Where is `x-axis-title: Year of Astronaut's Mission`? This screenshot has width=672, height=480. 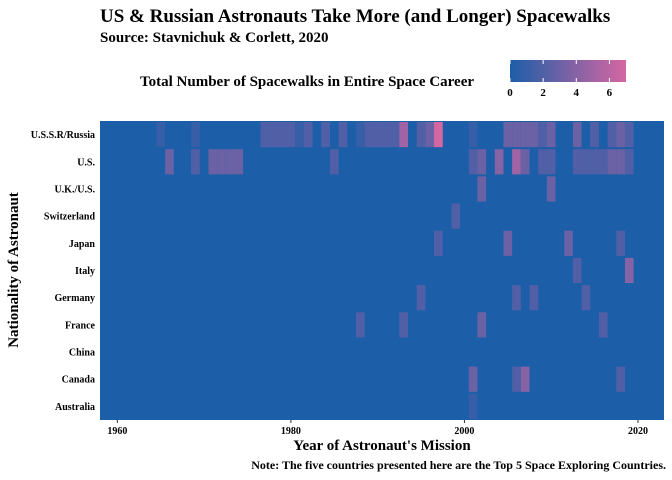 x-axis-title: Year of Astronaut's Mission is located at coordinates (382, 446).